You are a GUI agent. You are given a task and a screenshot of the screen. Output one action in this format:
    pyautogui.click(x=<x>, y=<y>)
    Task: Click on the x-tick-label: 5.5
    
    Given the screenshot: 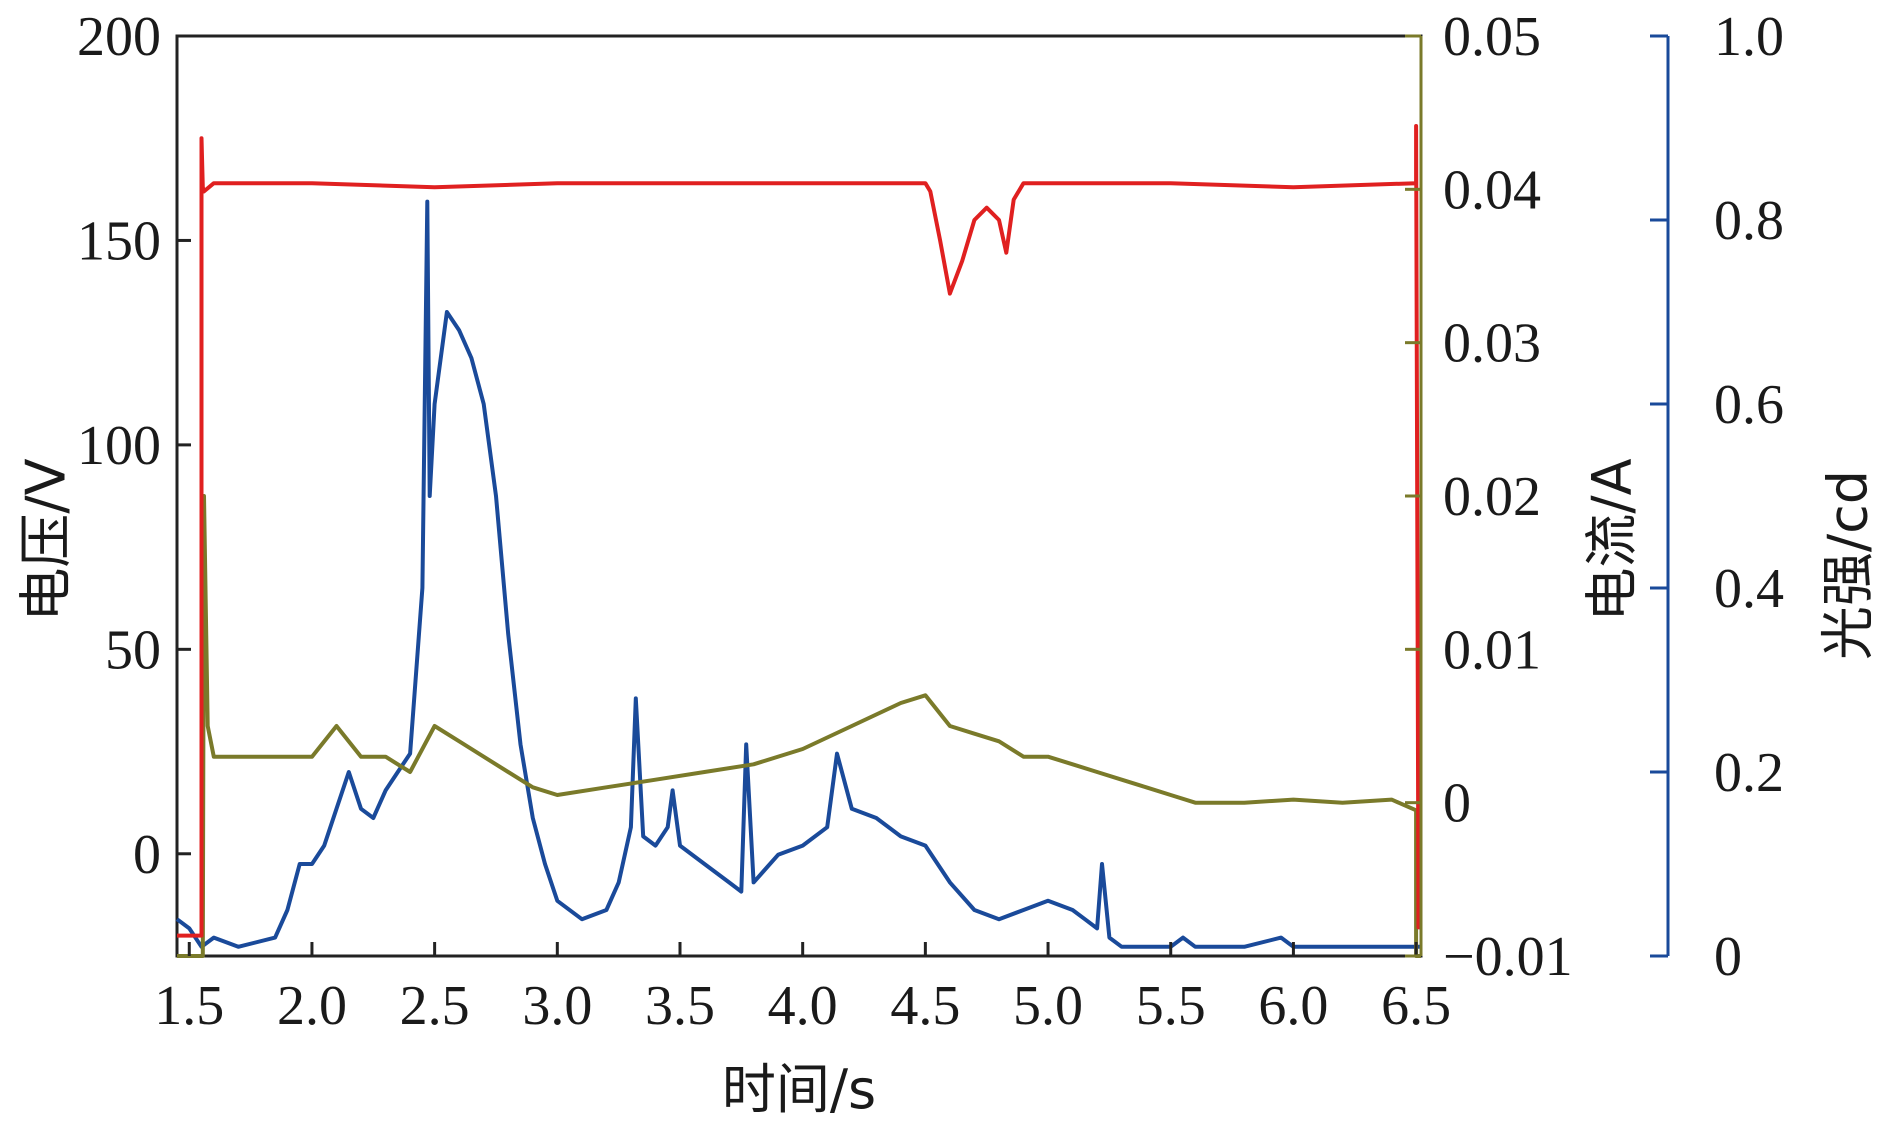 What is the action you would take?
    pyautogui.click(x=1171, y=1006)
    